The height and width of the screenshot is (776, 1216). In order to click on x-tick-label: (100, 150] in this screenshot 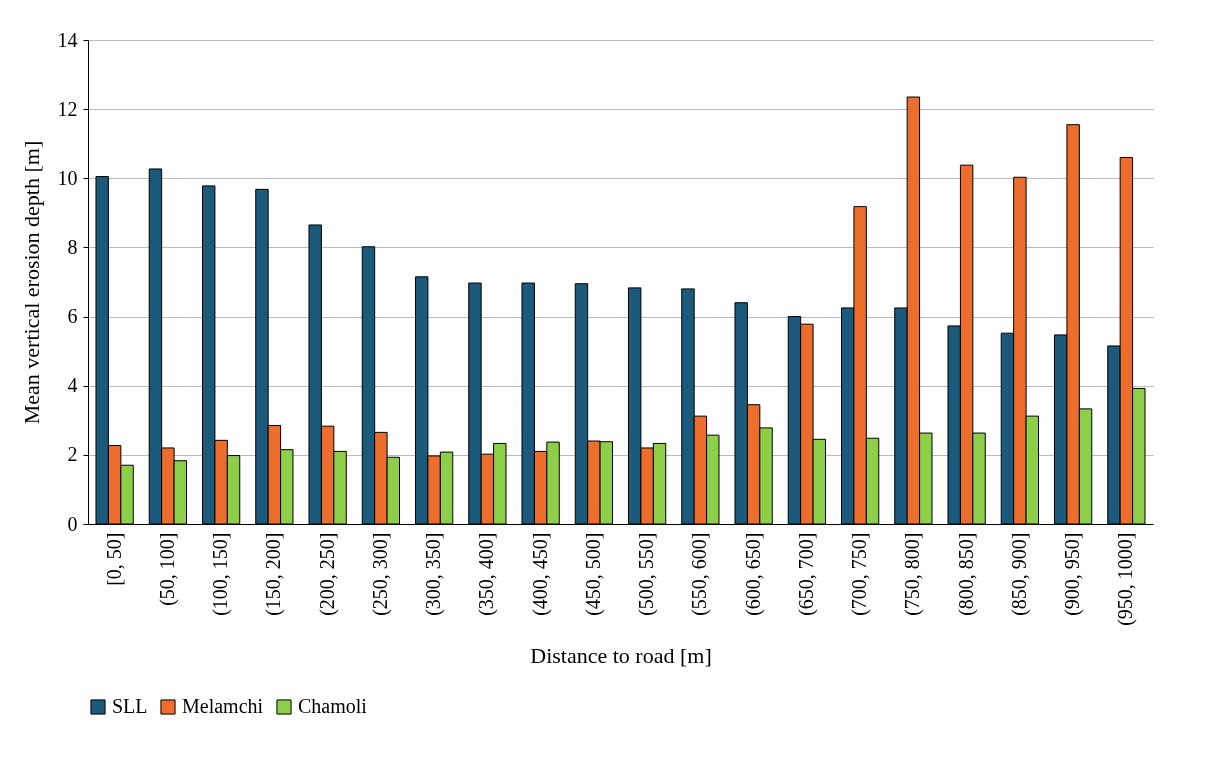, I will do `click(221, 574)`.